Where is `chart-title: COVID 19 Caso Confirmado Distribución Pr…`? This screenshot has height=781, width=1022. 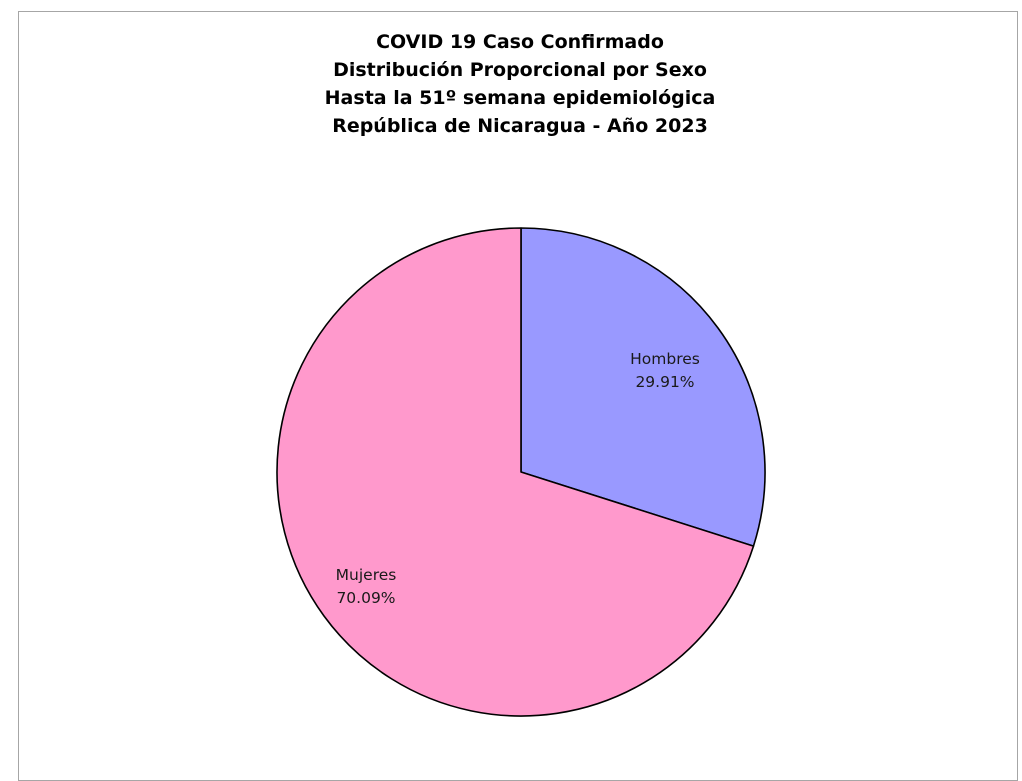
chart-title: COVID 19 Caso Confirmado Distribución Pr… is located at coordinates (511, 84).